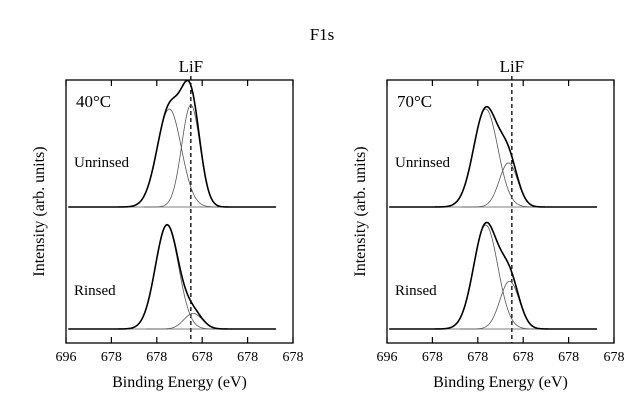  I want to click on temperature-label: 40°C, so click(93, 101).